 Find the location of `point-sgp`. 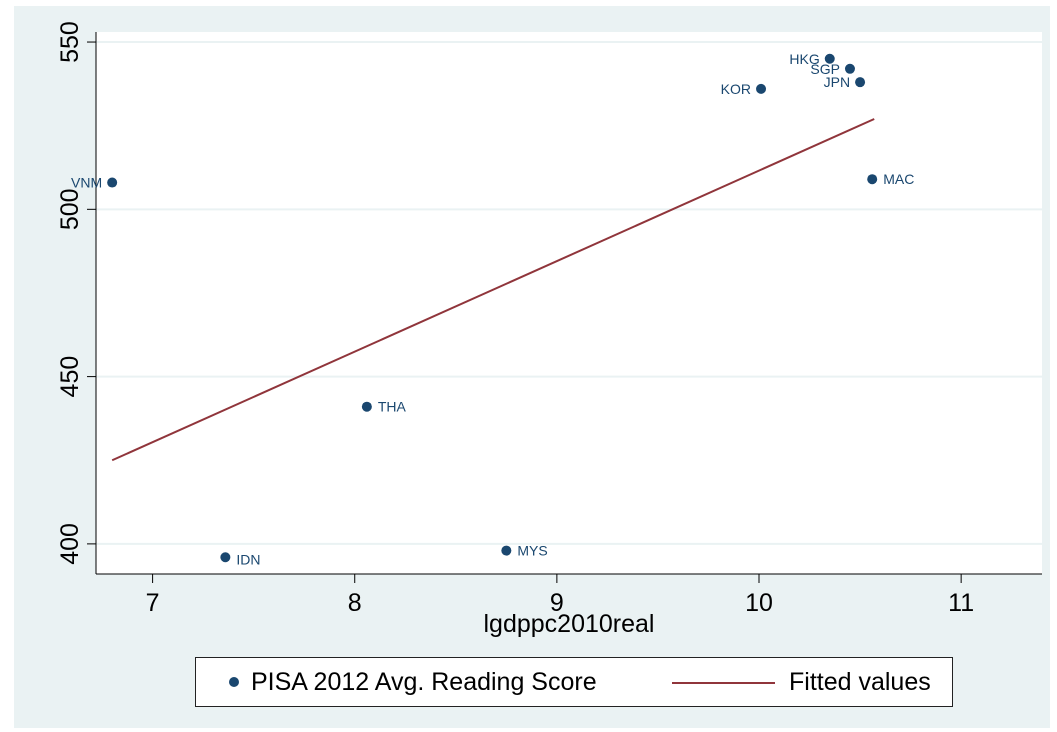

point-sgp is located at coordinates (849, 68).